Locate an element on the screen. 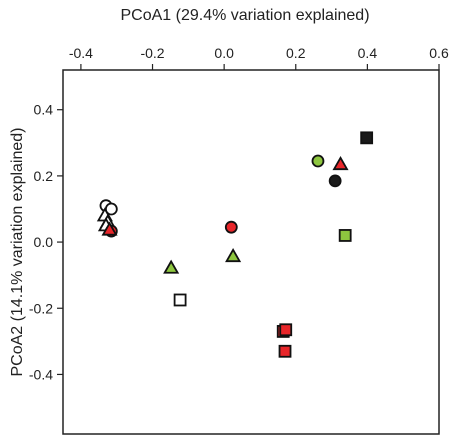 The image size is (454, 438). x-tick-label: 0.6 is located at coordinates (439, 53).